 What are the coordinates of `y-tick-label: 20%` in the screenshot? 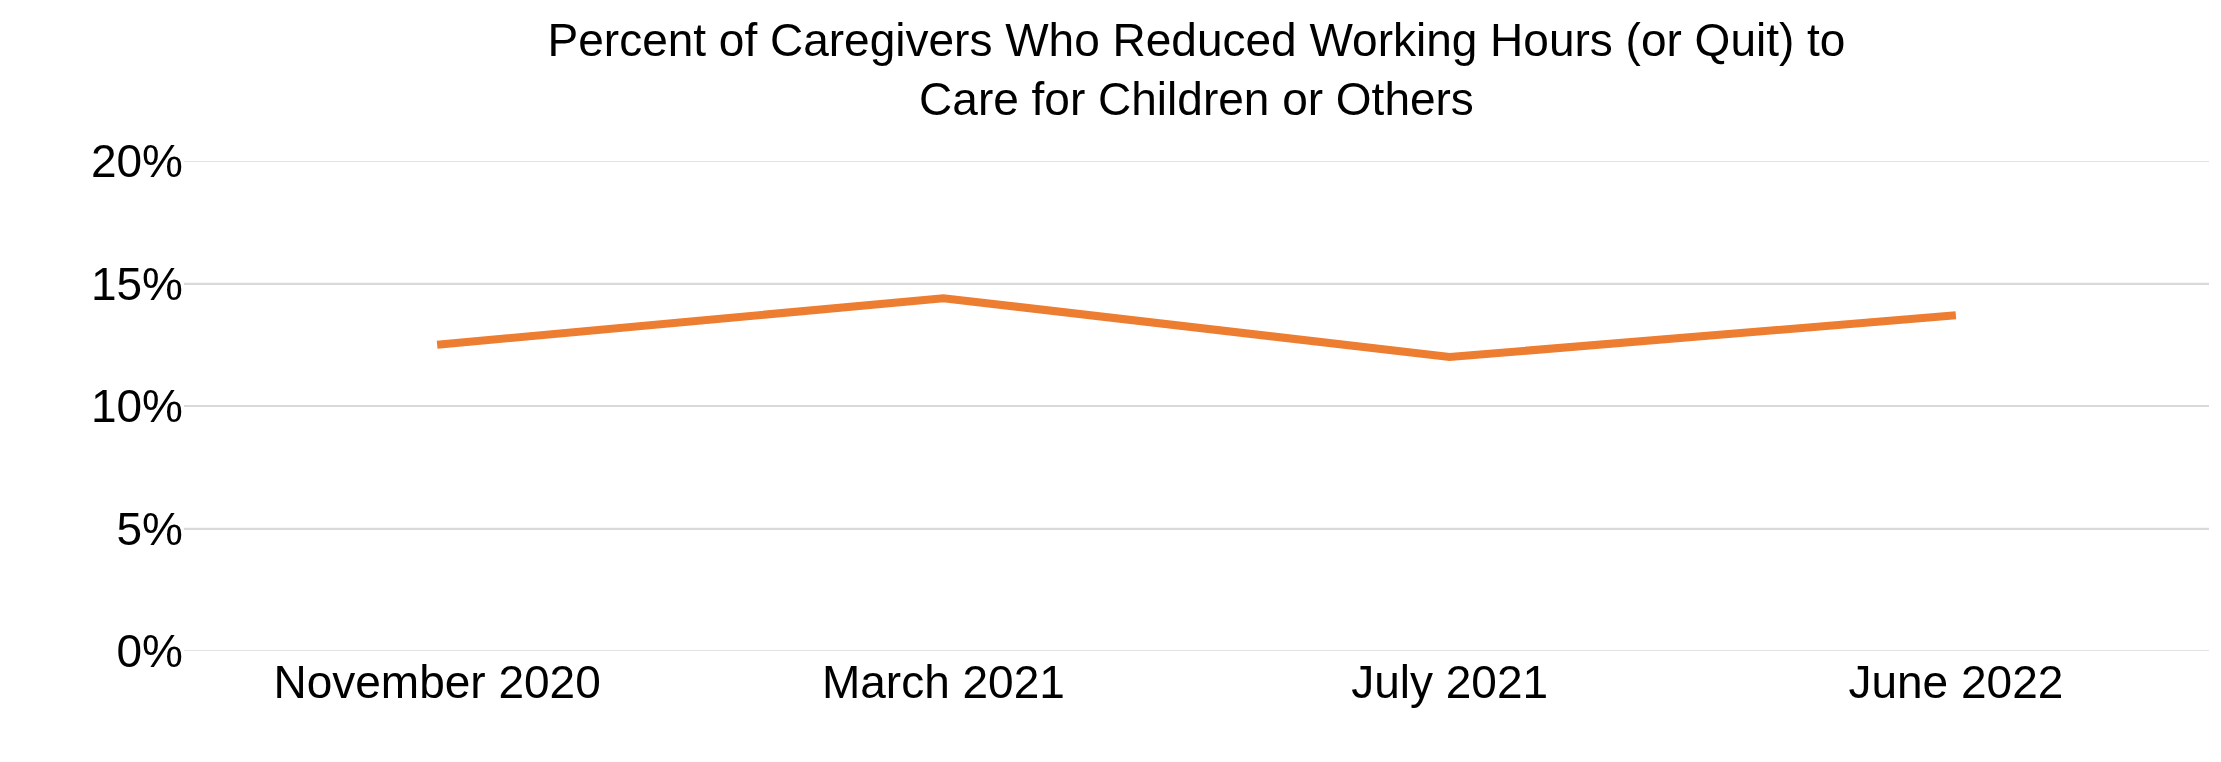 It's located at (136, 161).